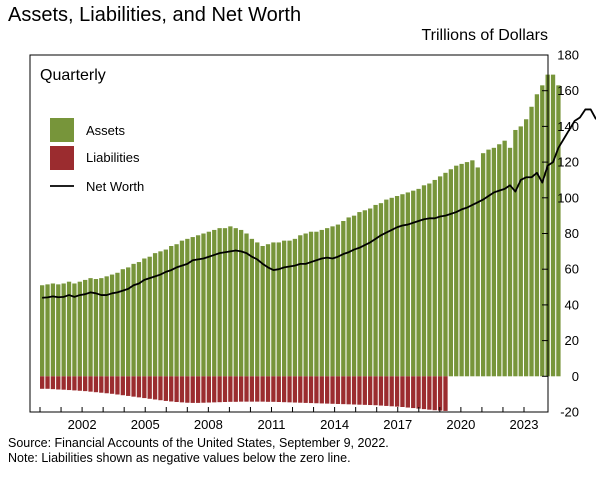 The width and height of the screenshot is (596, 477). Describe the element at coordinates (484, 35) in the screenshot. I see `units-label: Trillions of Dollars` at that location.